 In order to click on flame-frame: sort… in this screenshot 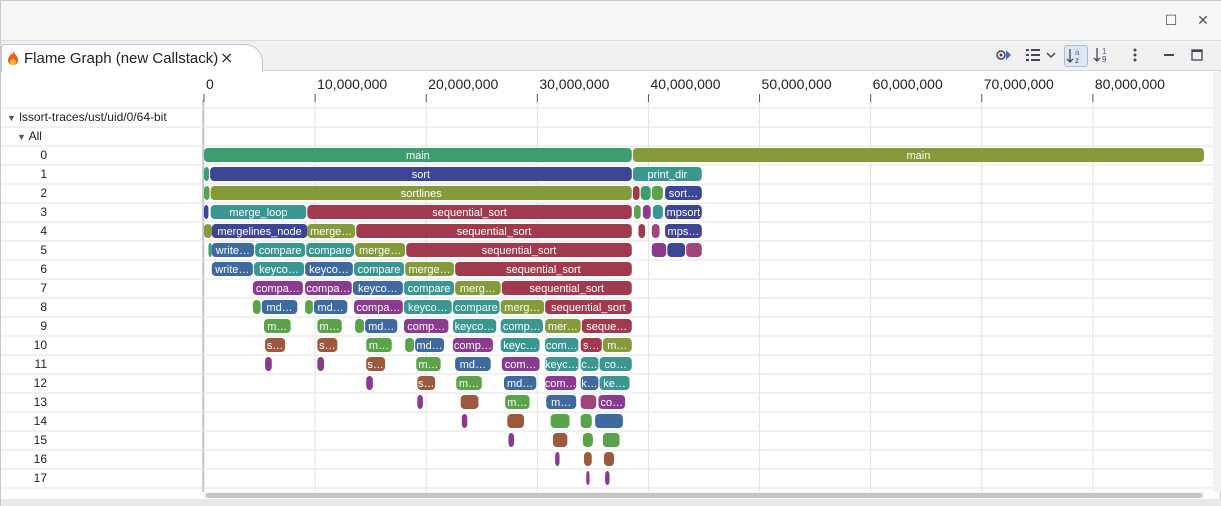, I will do `click(683, 193)`.